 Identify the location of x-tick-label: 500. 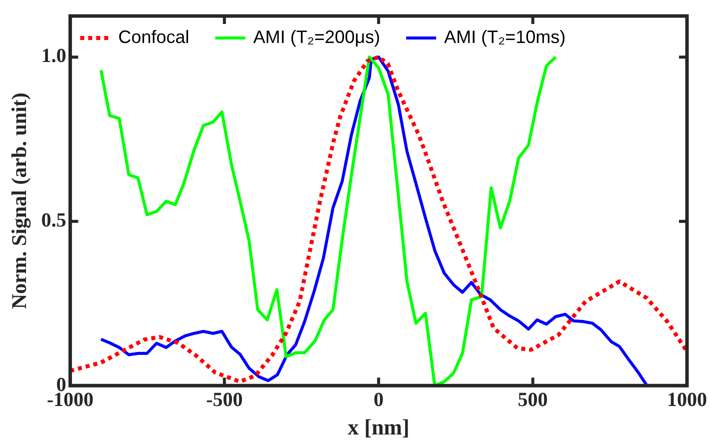
(533, 399).